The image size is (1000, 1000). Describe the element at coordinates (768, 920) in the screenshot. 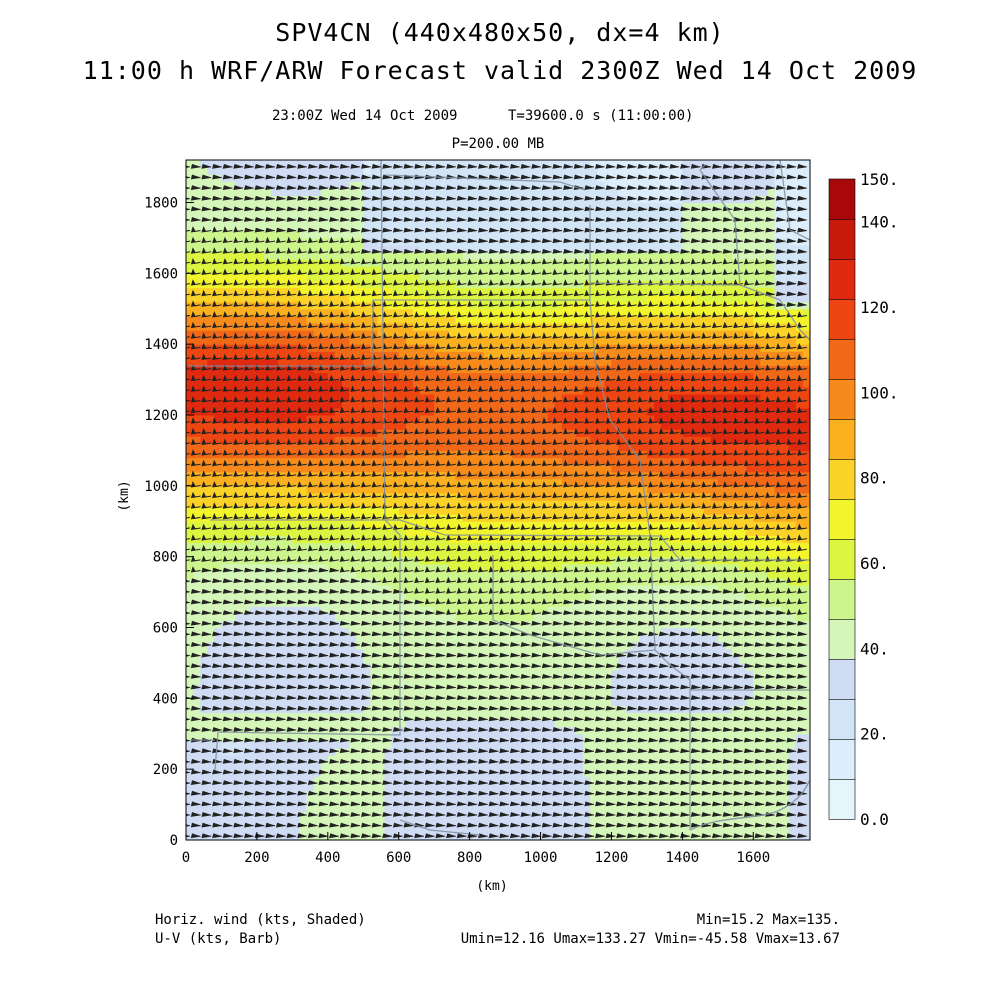

I see `min-max-label: Min=15.2 Max=135.` at that location.